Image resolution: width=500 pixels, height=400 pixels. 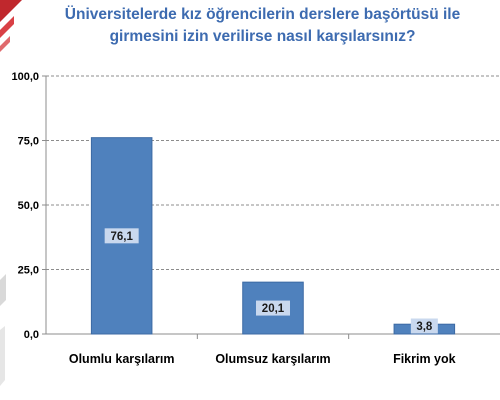 I want to click on corner-decoration-bottom, so click(x=3, y=330).